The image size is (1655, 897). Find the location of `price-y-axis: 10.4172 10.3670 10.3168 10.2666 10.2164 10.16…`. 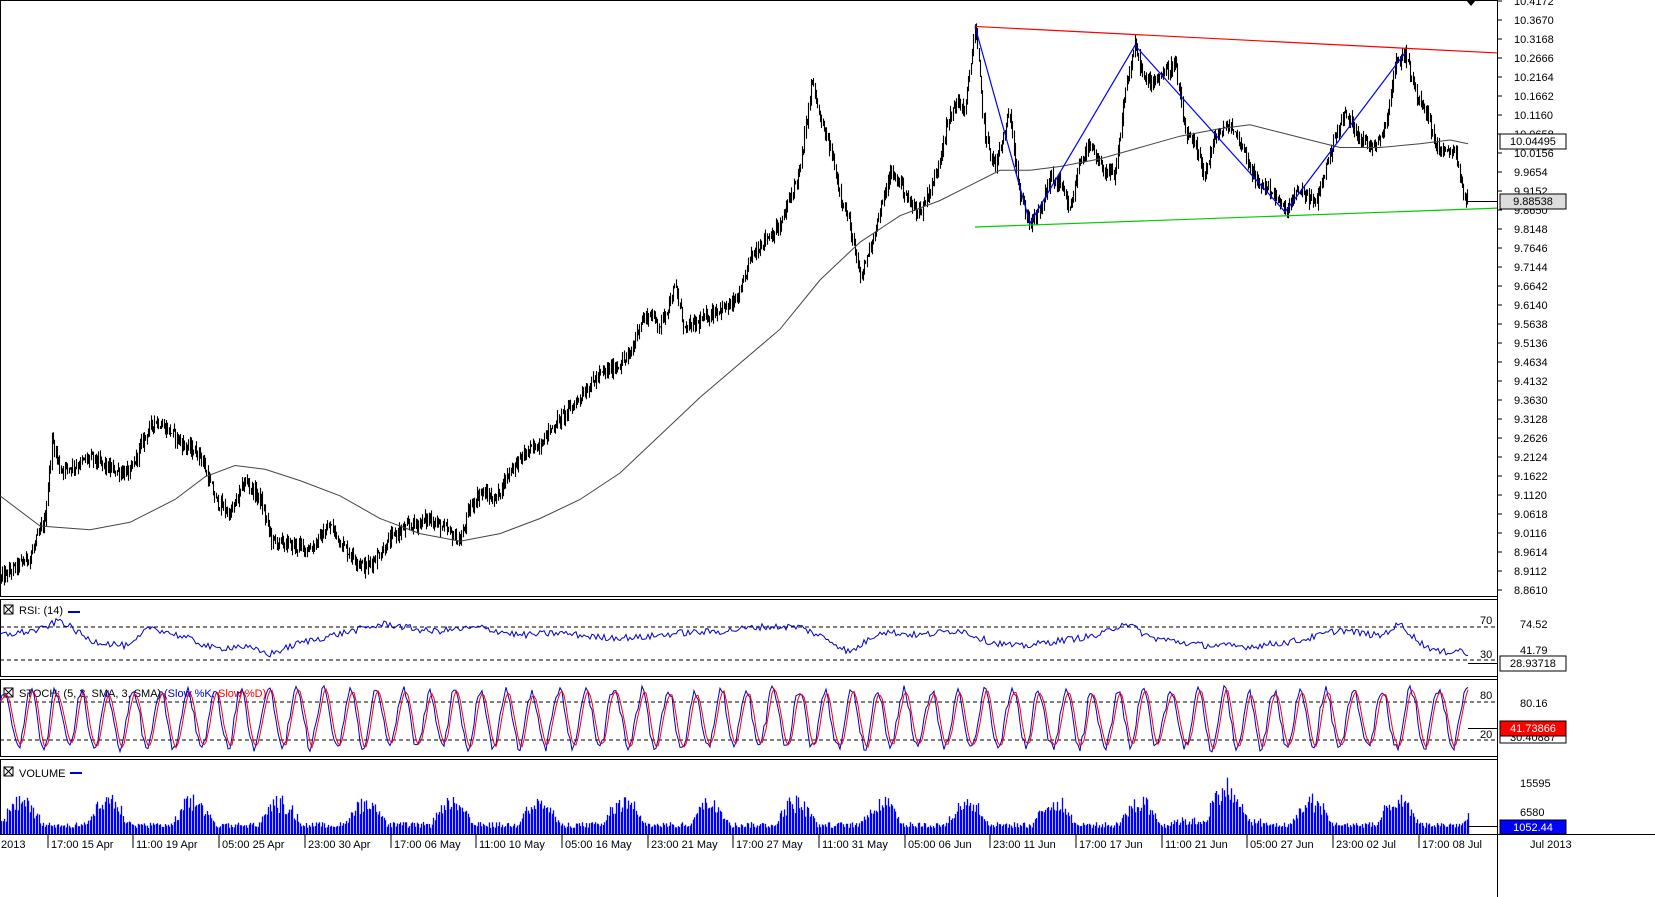

price-y-axis: 10.4172 10.3670 10.3168 10.2666 10.2164 10.16… is located at coordinates (1525, 298).